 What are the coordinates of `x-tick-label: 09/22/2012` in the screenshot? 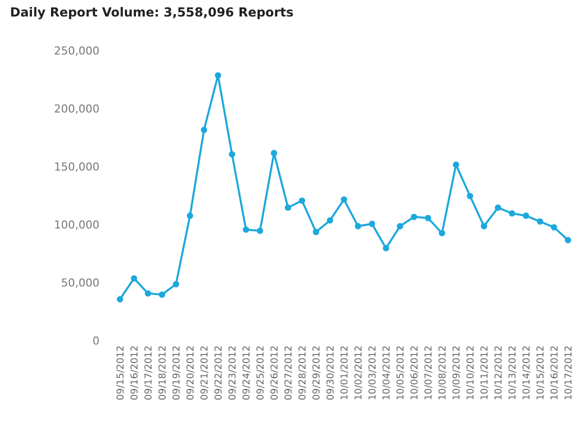 It's located at (219, 373).